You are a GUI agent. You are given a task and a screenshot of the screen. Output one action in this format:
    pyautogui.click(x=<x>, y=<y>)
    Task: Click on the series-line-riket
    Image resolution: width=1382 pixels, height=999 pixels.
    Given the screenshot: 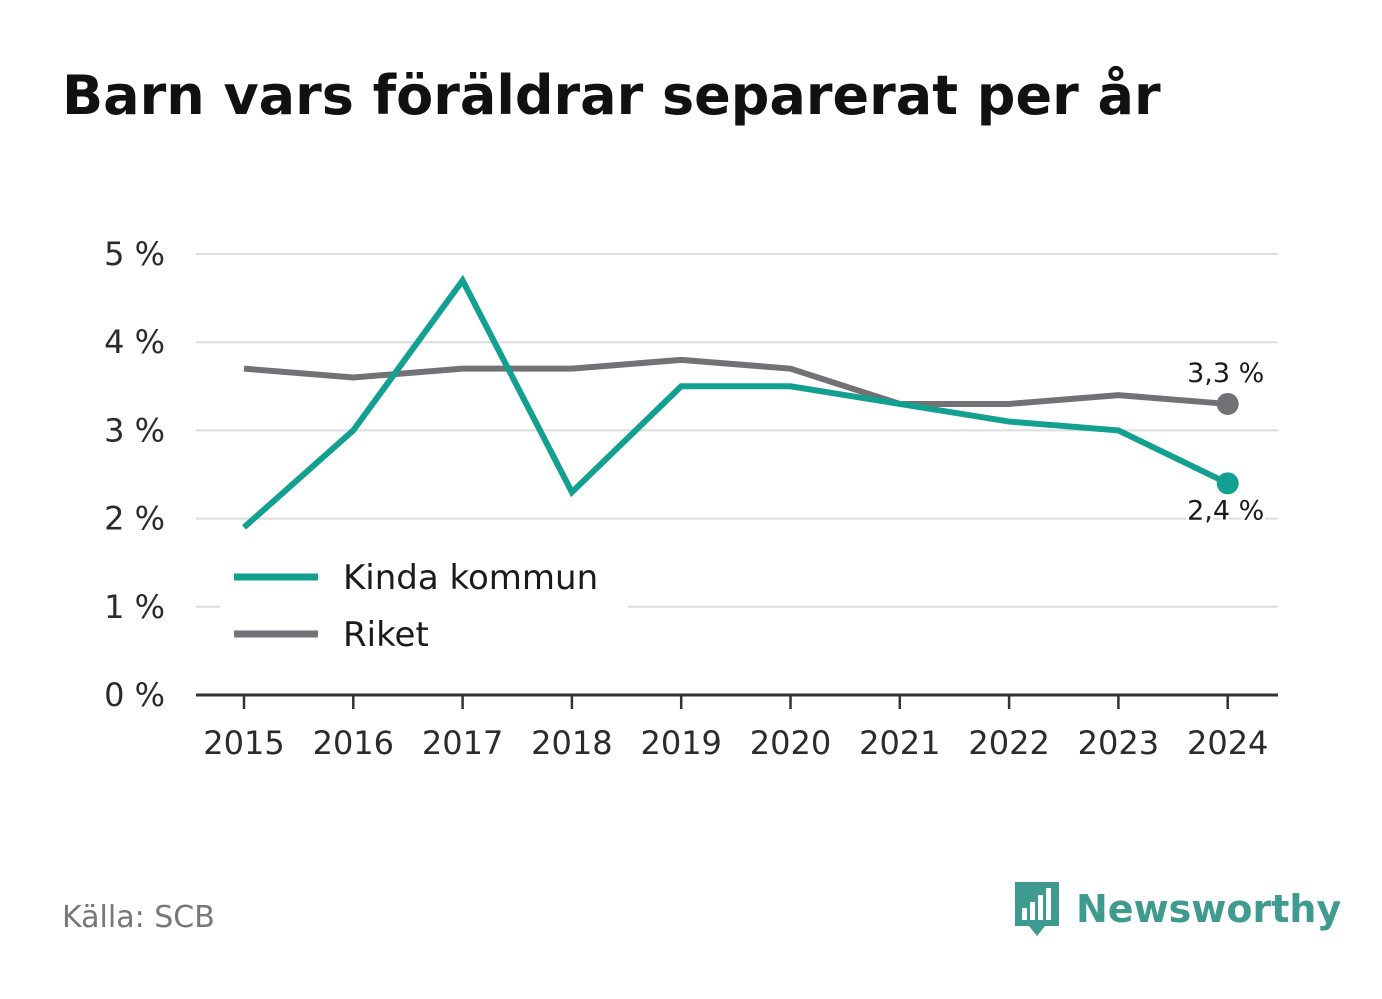 What is the action you would take?
    pyautogui.click(x=735, y=381)
    